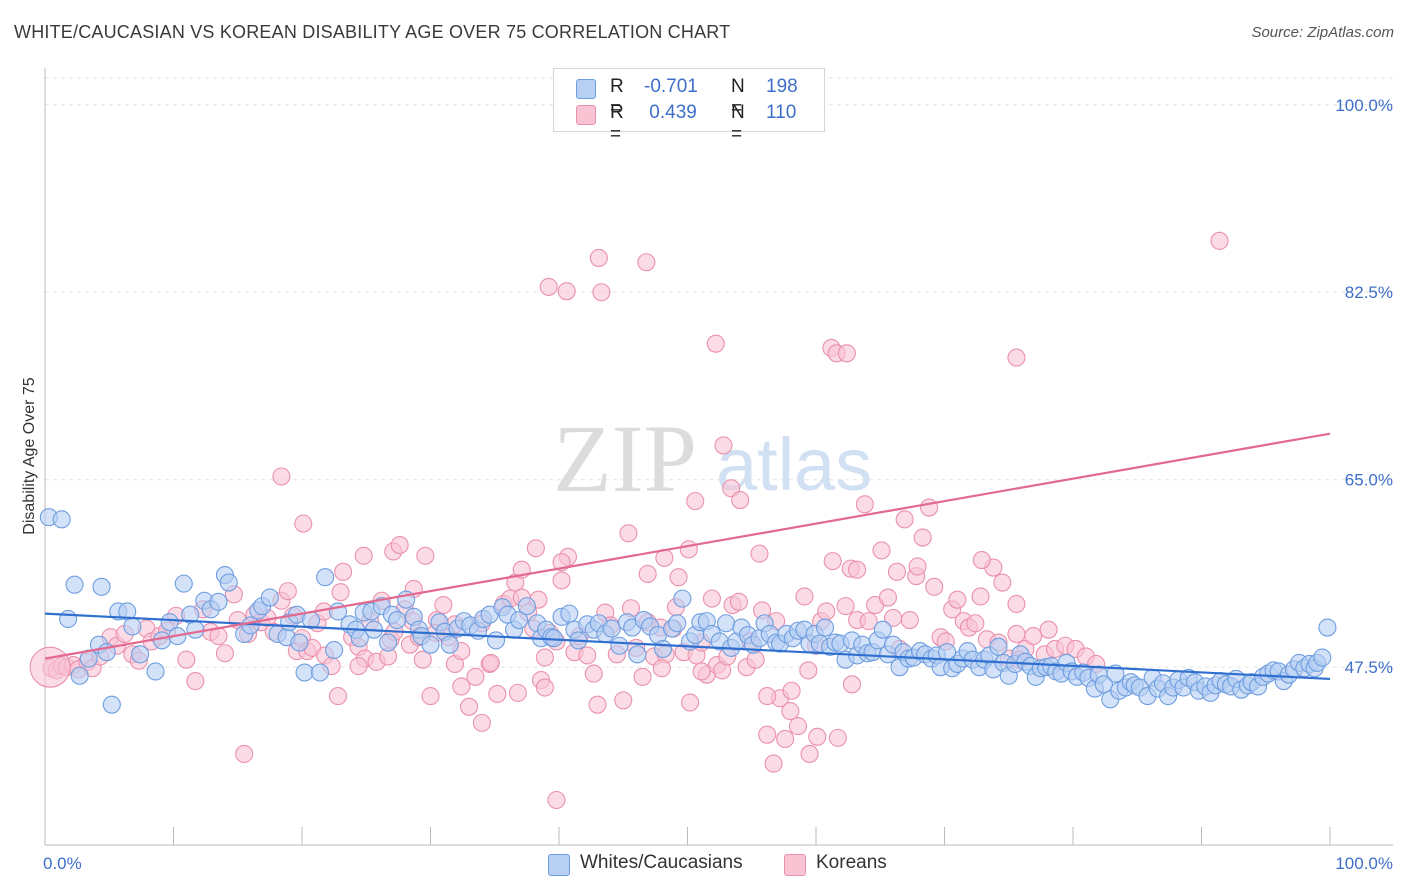 The width and height of the screenshot is (1406, 892). Describe the element at coordinates (738, 97) in the screenshot. I see `legend-n-label: N =` at that location.